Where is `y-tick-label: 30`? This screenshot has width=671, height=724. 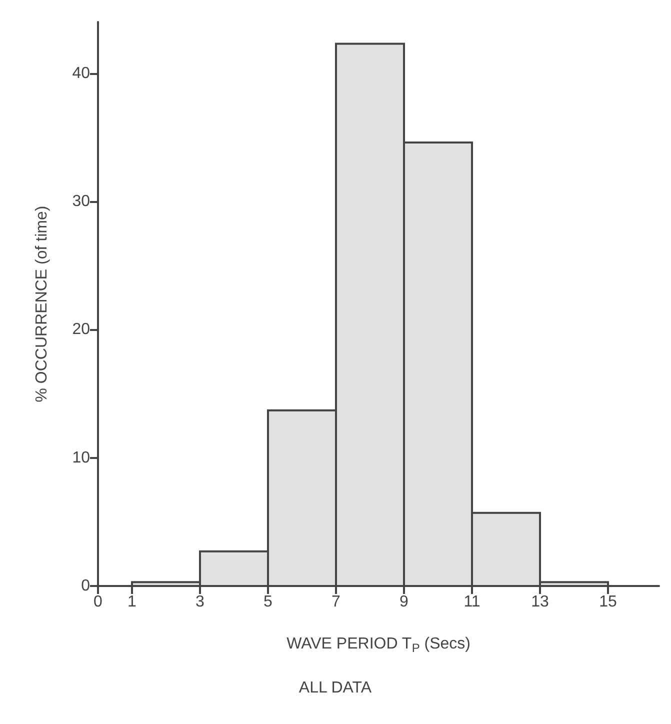 y-tick-label: 30 is located at coordinates (81, 201).